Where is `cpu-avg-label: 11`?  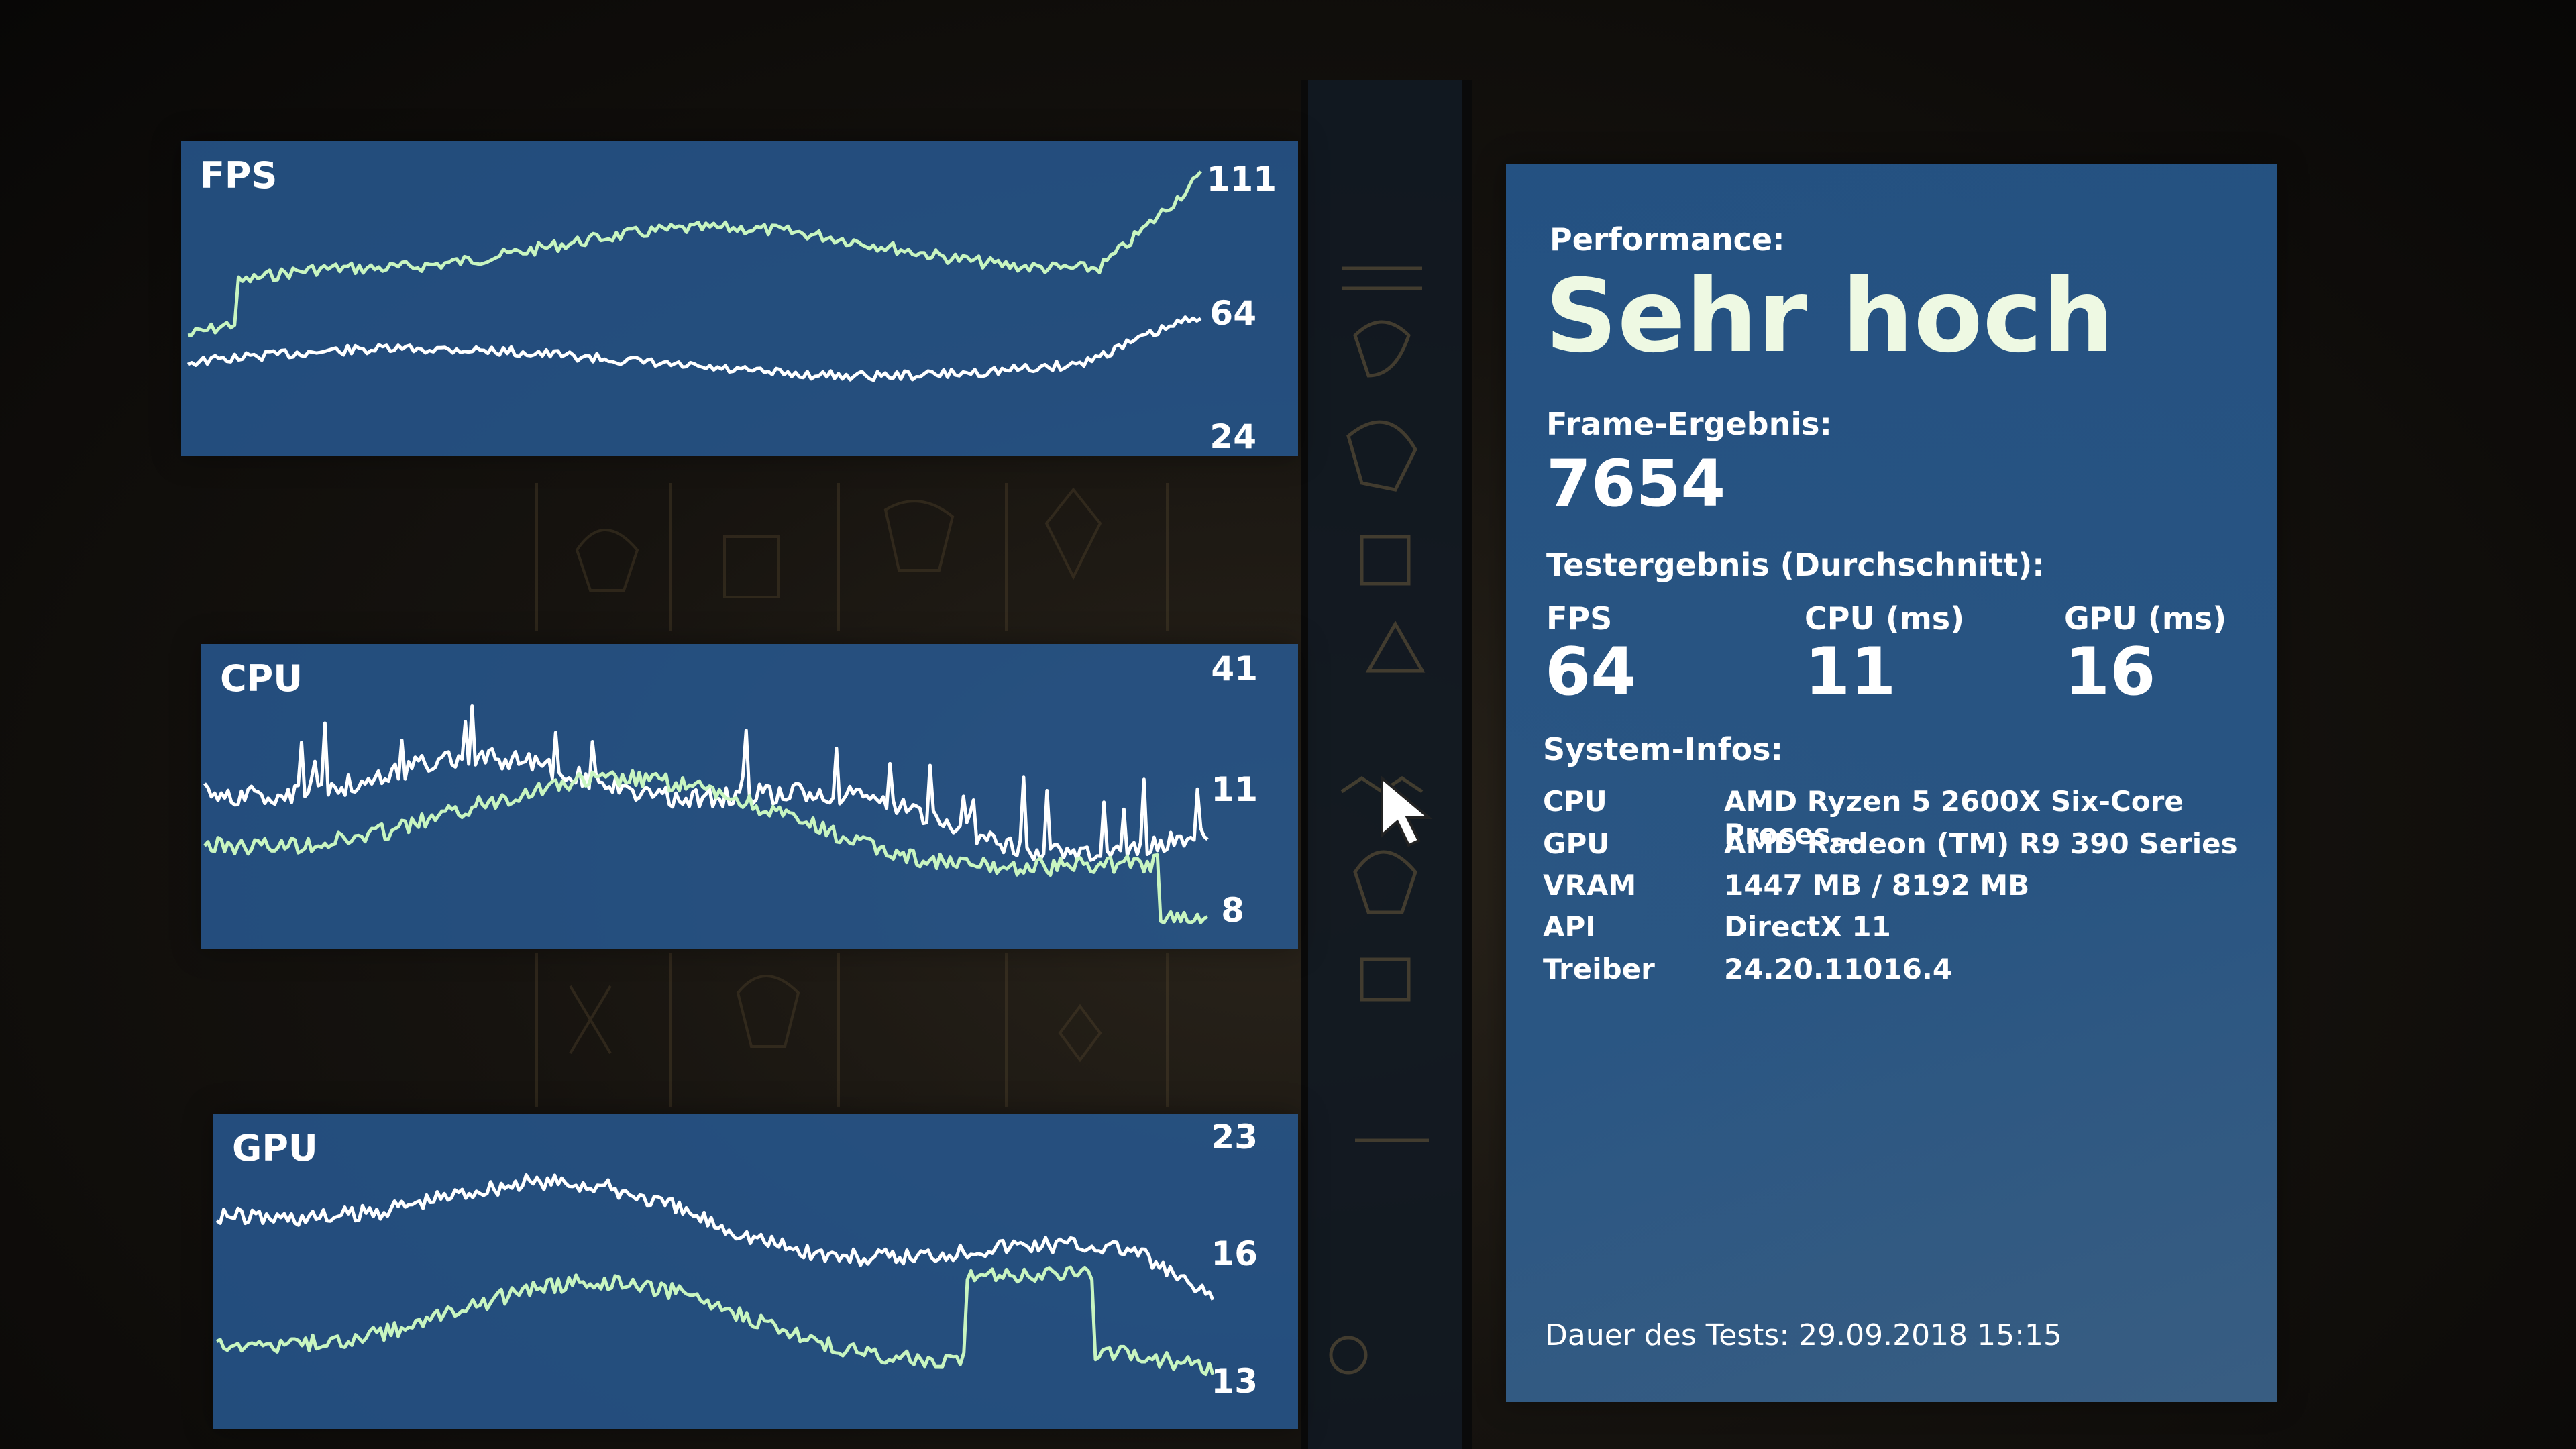 cpu-avg-label: 11 is located at coordinates (1234, 789).